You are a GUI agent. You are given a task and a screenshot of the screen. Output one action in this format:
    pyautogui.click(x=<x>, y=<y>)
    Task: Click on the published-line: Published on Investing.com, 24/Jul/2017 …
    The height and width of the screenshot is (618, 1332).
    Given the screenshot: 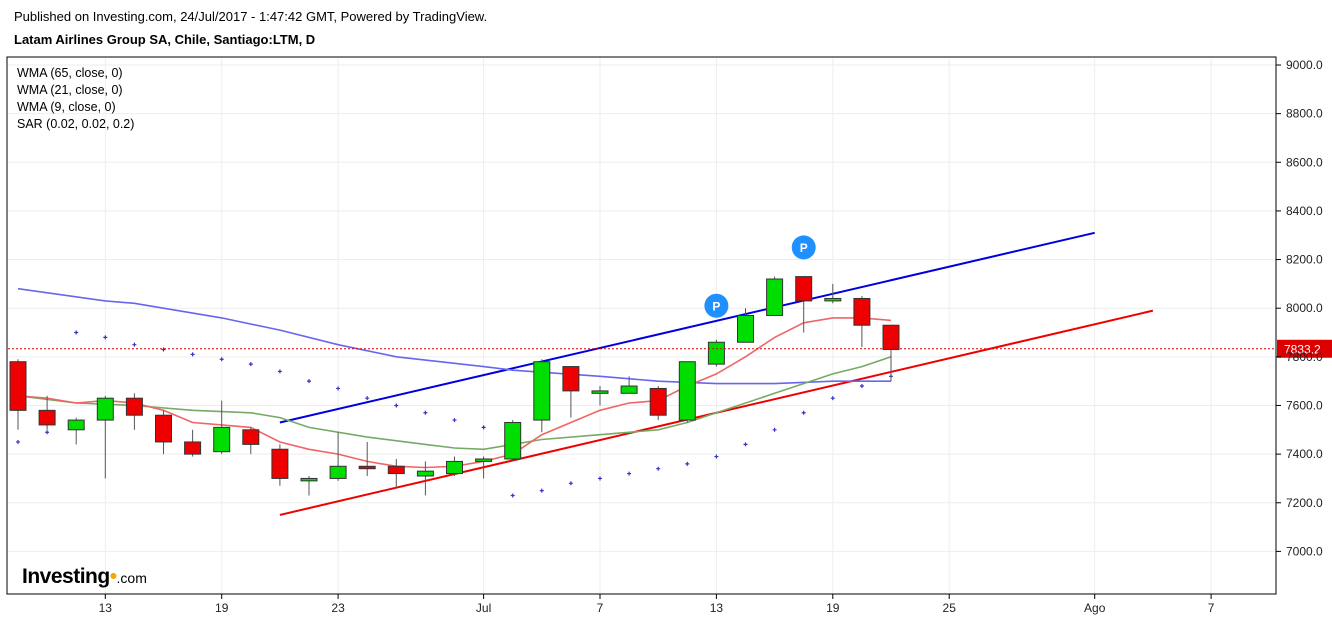 What is the action you would take?
    pyautogui.click(x=251, y=16)
    